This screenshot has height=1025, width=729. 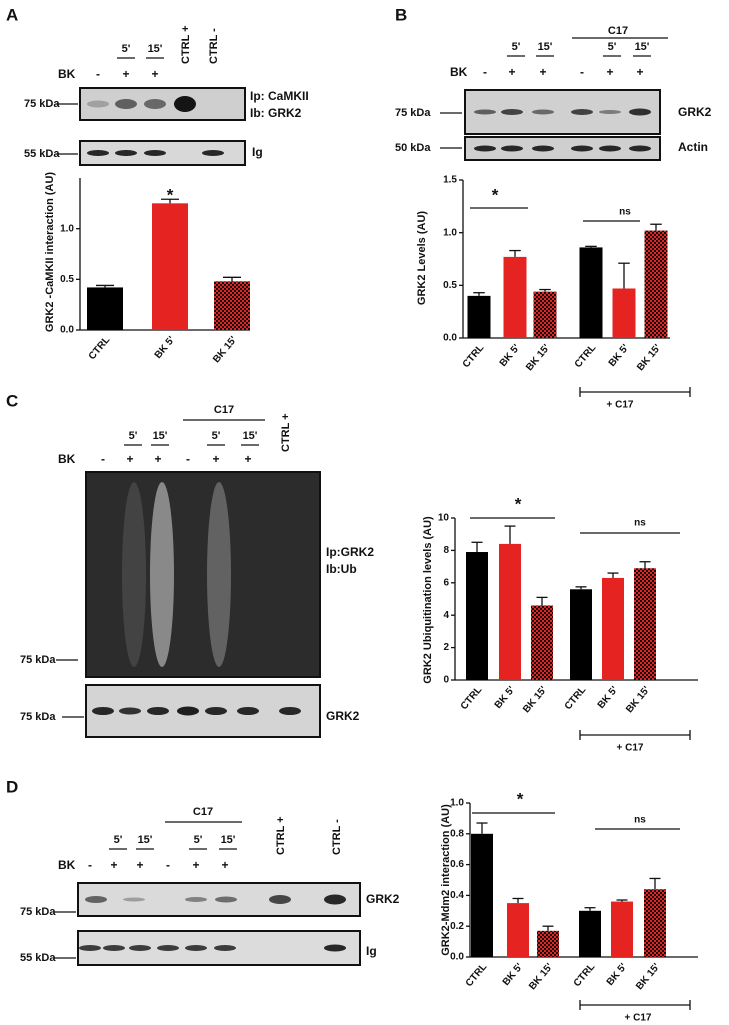 What do you see at coordinates (444, 518) in the screenshot?
I see `y-tick-label: 10` at bounding box center [444, 518].